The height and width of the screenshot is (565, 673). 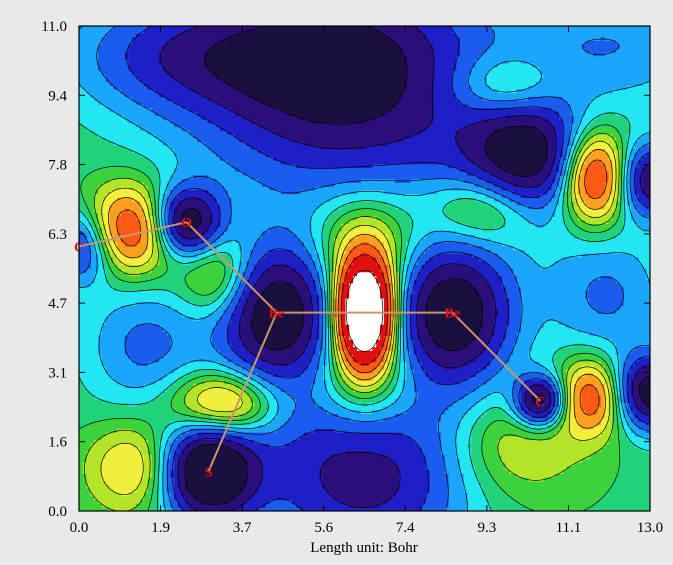 I want to click on x-tick-label: 13.0, so click(x=650, y=528).